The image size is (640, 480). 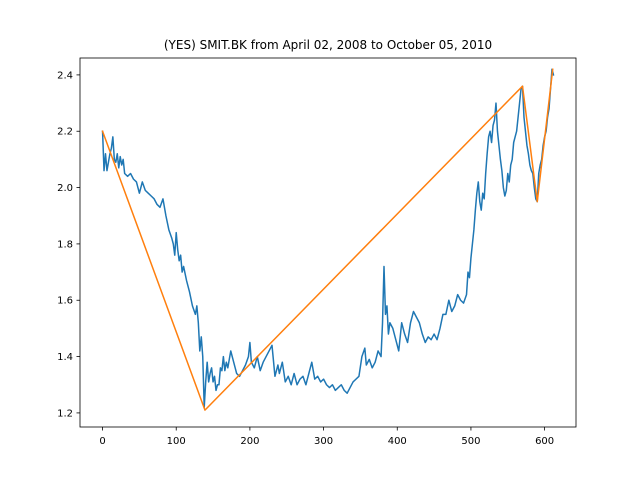 What do you see at coordinates (397, 441) in the screenshot?
I see `x-tick-label: 400` at bounding box center [397, 441].